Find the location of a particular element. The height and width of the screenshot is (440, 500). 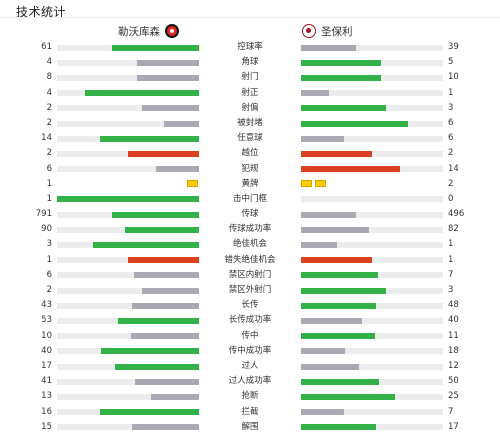

stat-row: 41 过人成功率 50 is located at coordinates (250, 381).